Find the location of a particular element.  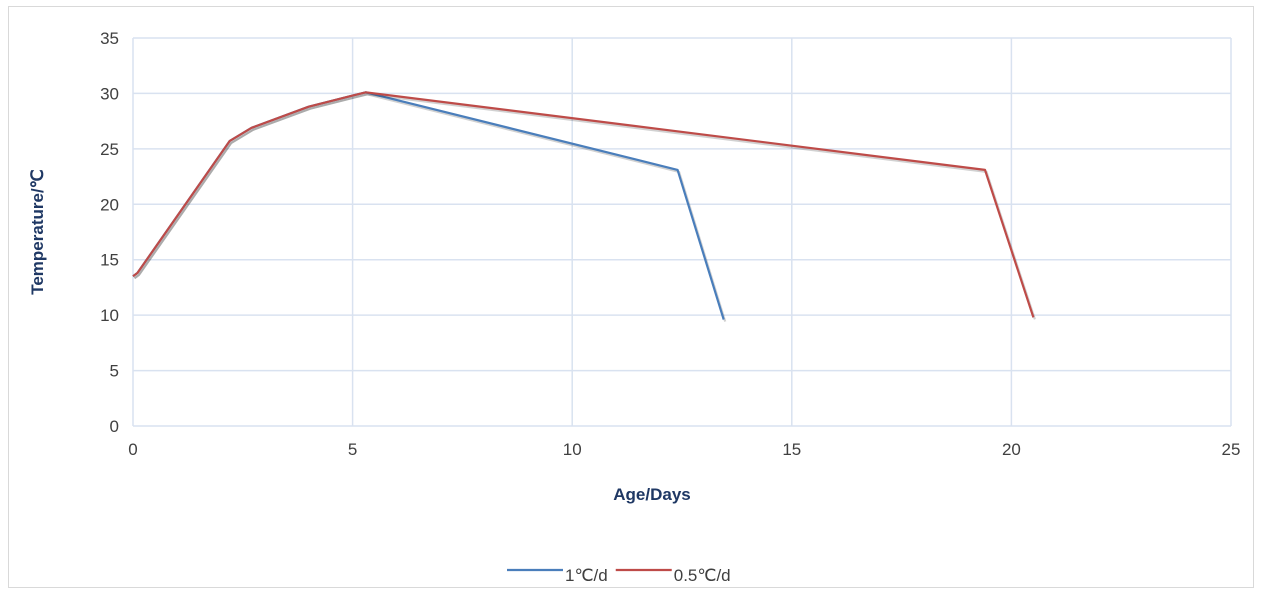

y-tick-label: 25 is located at coordinates (109, 149).